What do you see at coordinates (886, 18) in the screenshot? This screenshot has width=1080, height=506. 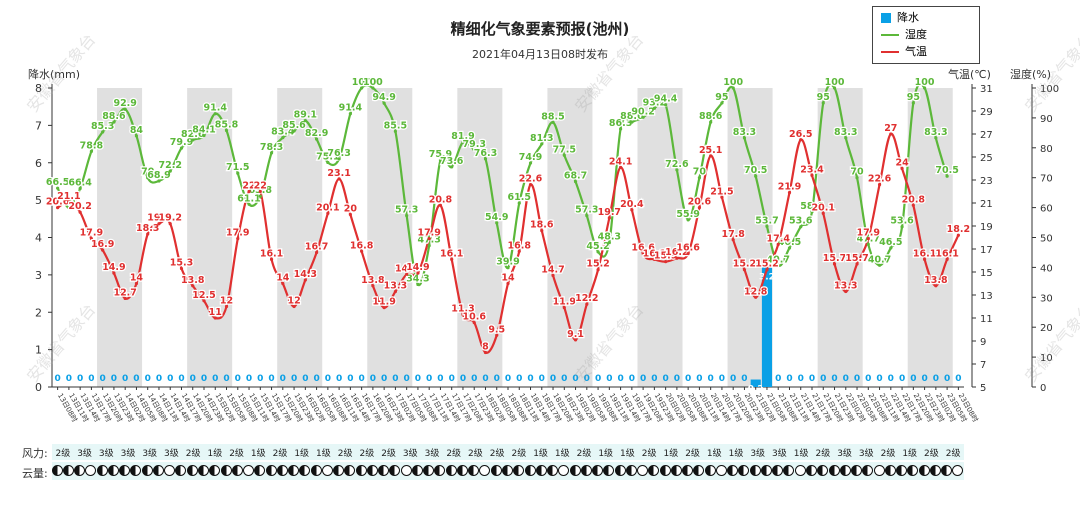 I see `precip-swatch` at bounding box center [886, 18].